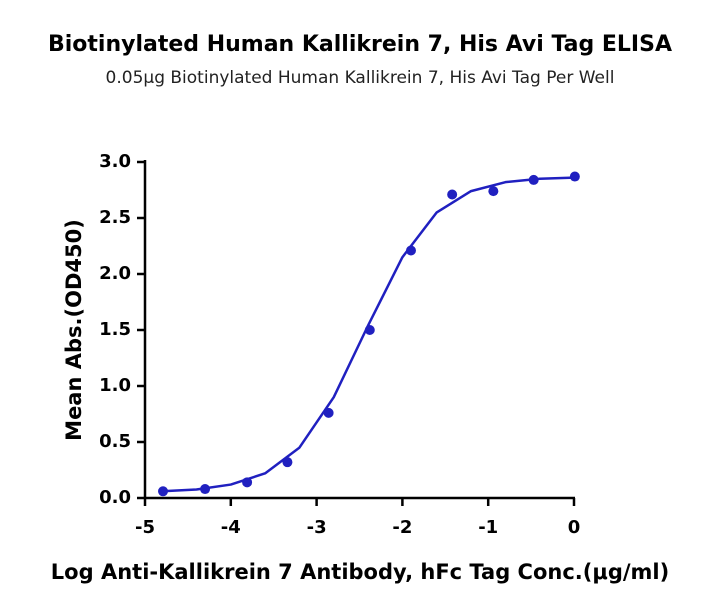  I want to click on y-tick-label: 3.0, so click(115, 161).